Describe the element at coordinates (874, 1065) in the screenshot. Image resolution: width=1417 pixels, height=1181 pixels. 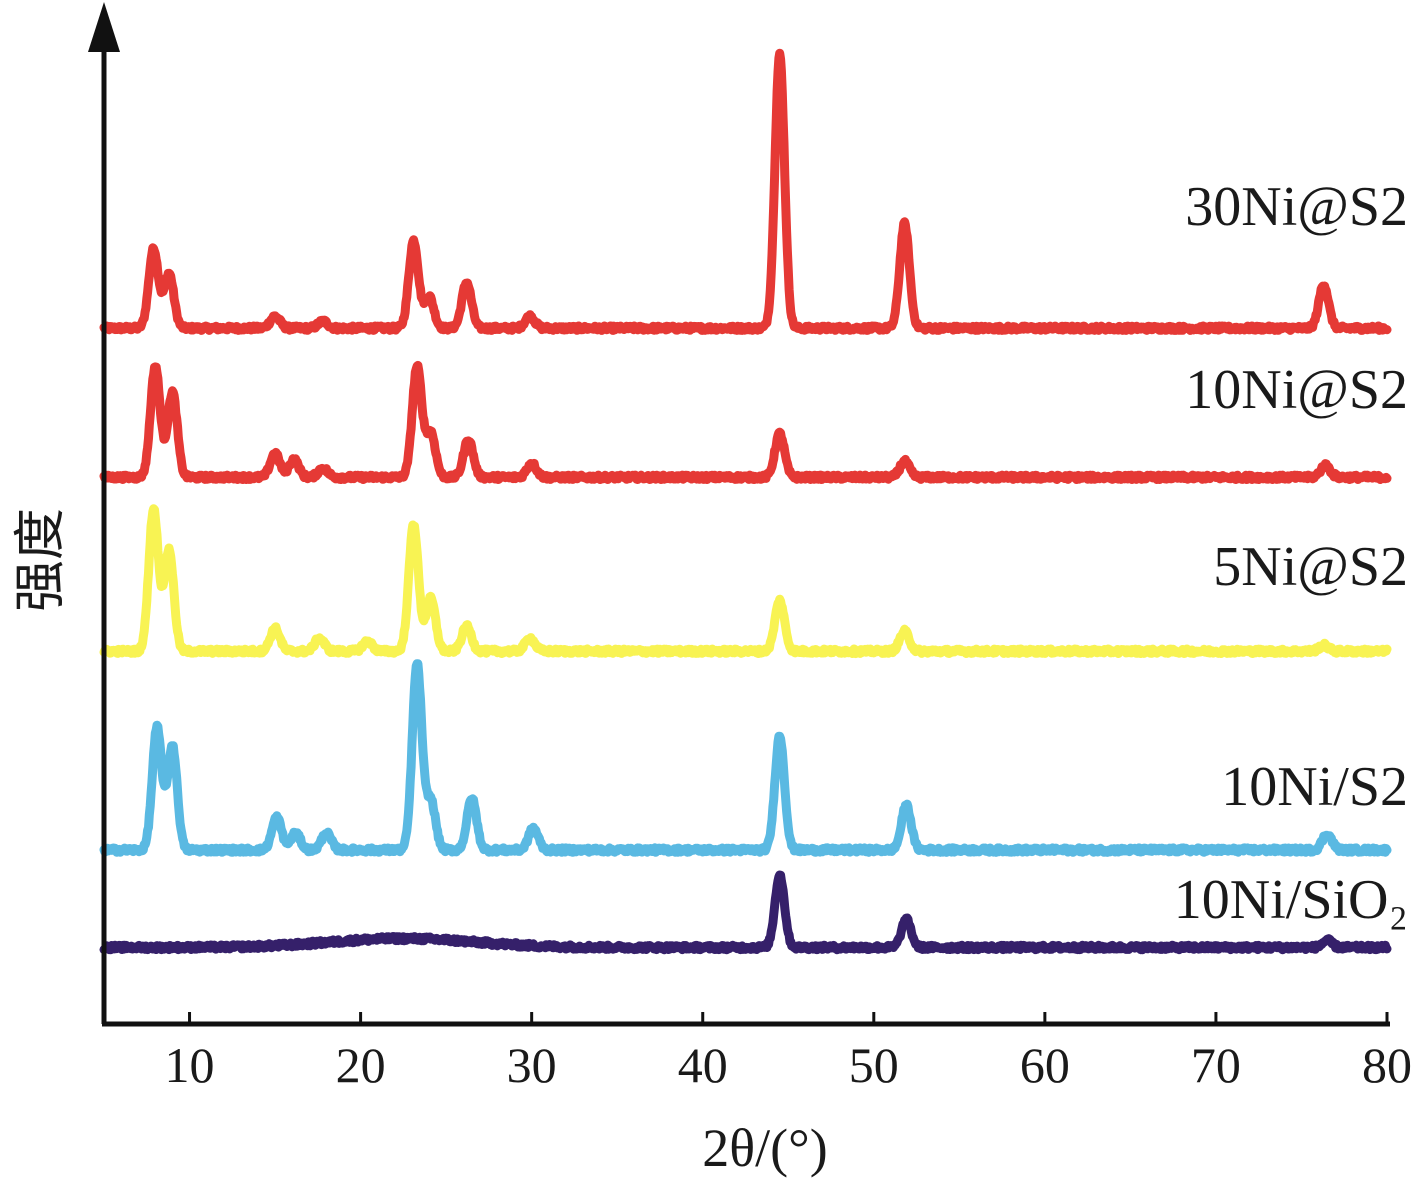
I see `x-tick-label: 50` at that location.